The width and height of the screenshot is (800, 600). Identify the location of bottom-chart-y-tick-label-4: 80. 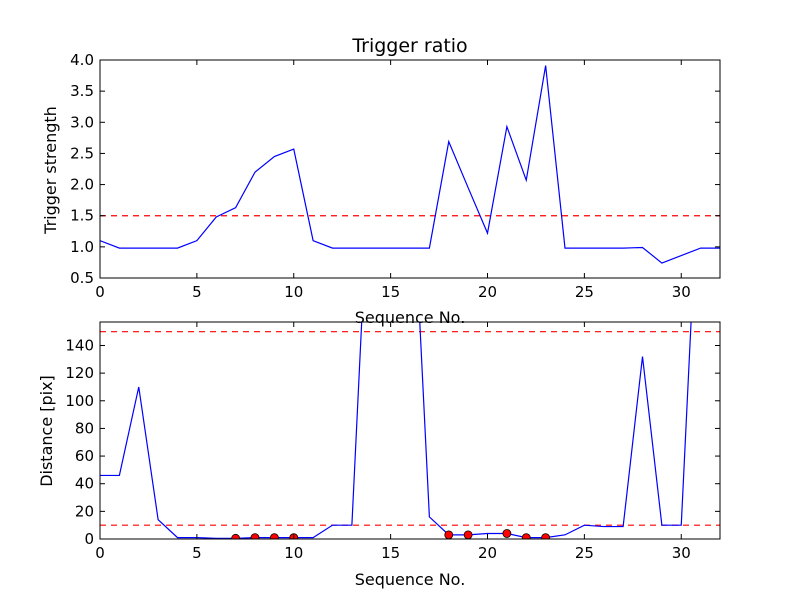
(84, 428).